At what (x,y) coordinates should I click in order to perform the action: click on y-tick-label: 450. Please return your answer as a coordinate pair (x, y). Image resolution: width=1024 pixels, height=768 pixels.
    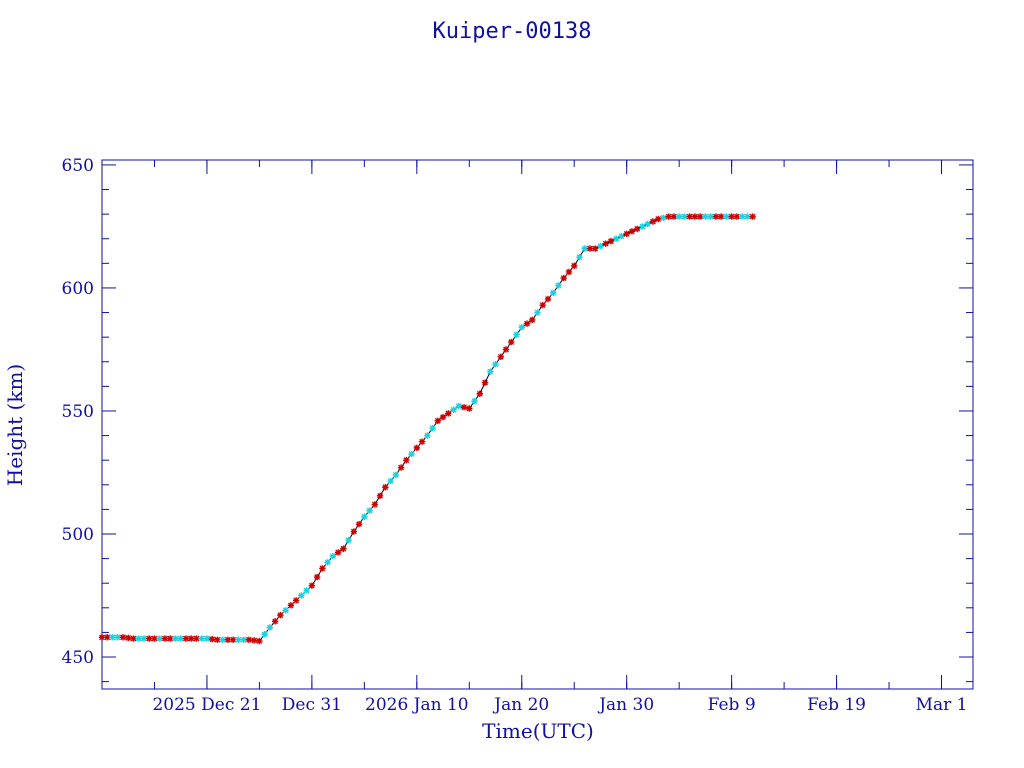
    Looking at the image, I should click on (78, 658).